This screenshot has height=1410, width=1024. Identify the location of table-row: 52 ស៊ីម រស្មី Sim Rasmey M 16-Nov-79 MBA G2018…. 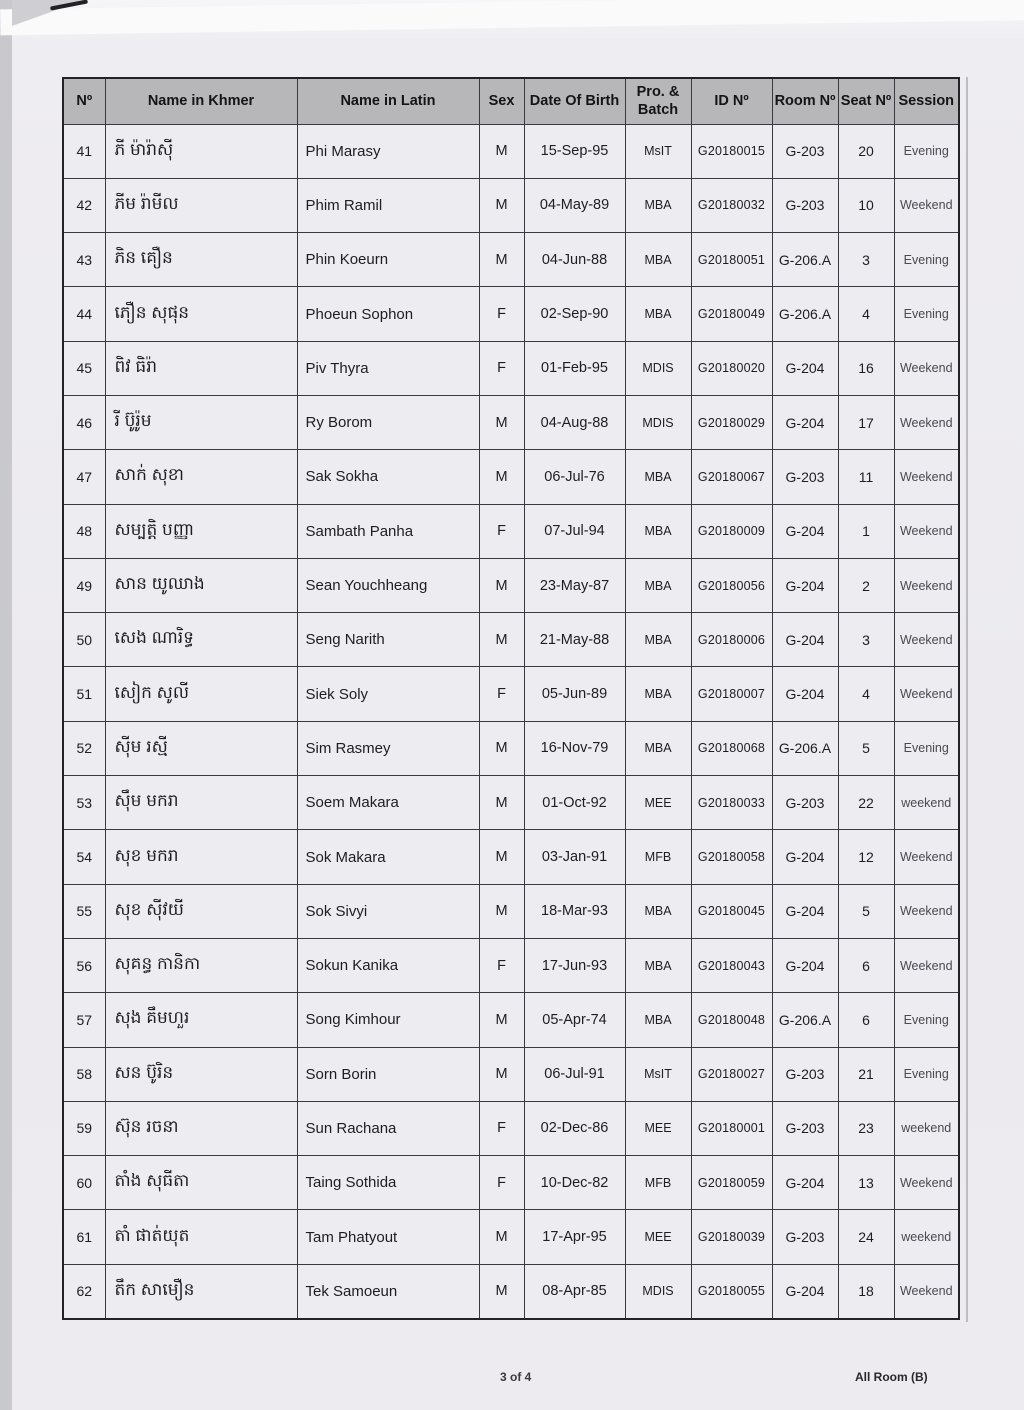
(511, 748).